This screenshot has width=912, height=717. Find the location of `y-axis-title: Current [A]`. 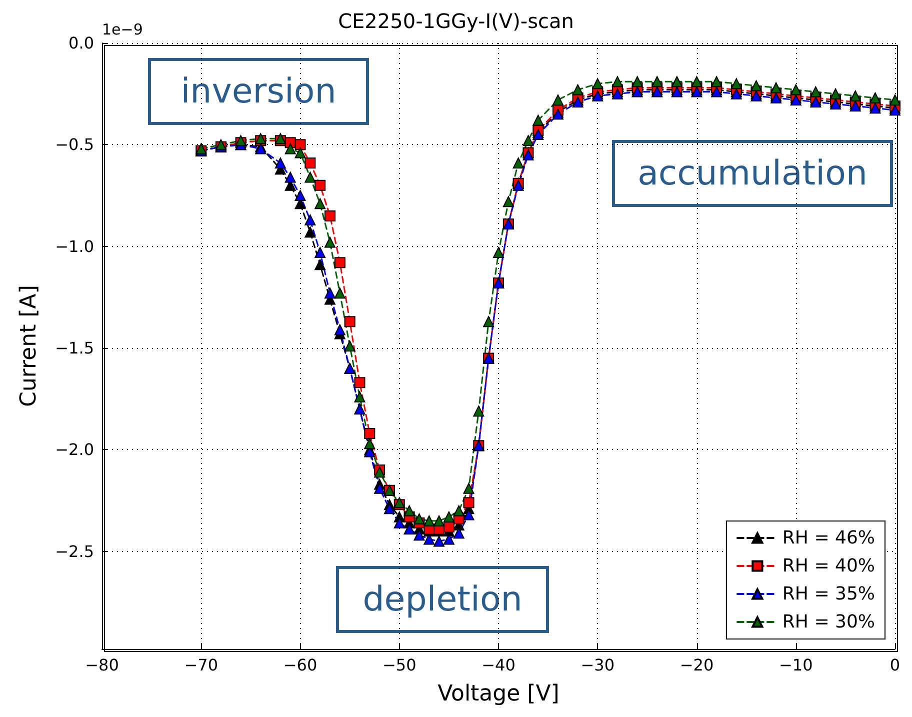

y-axis-title: Current [A] is located at coordinates (29, 346).